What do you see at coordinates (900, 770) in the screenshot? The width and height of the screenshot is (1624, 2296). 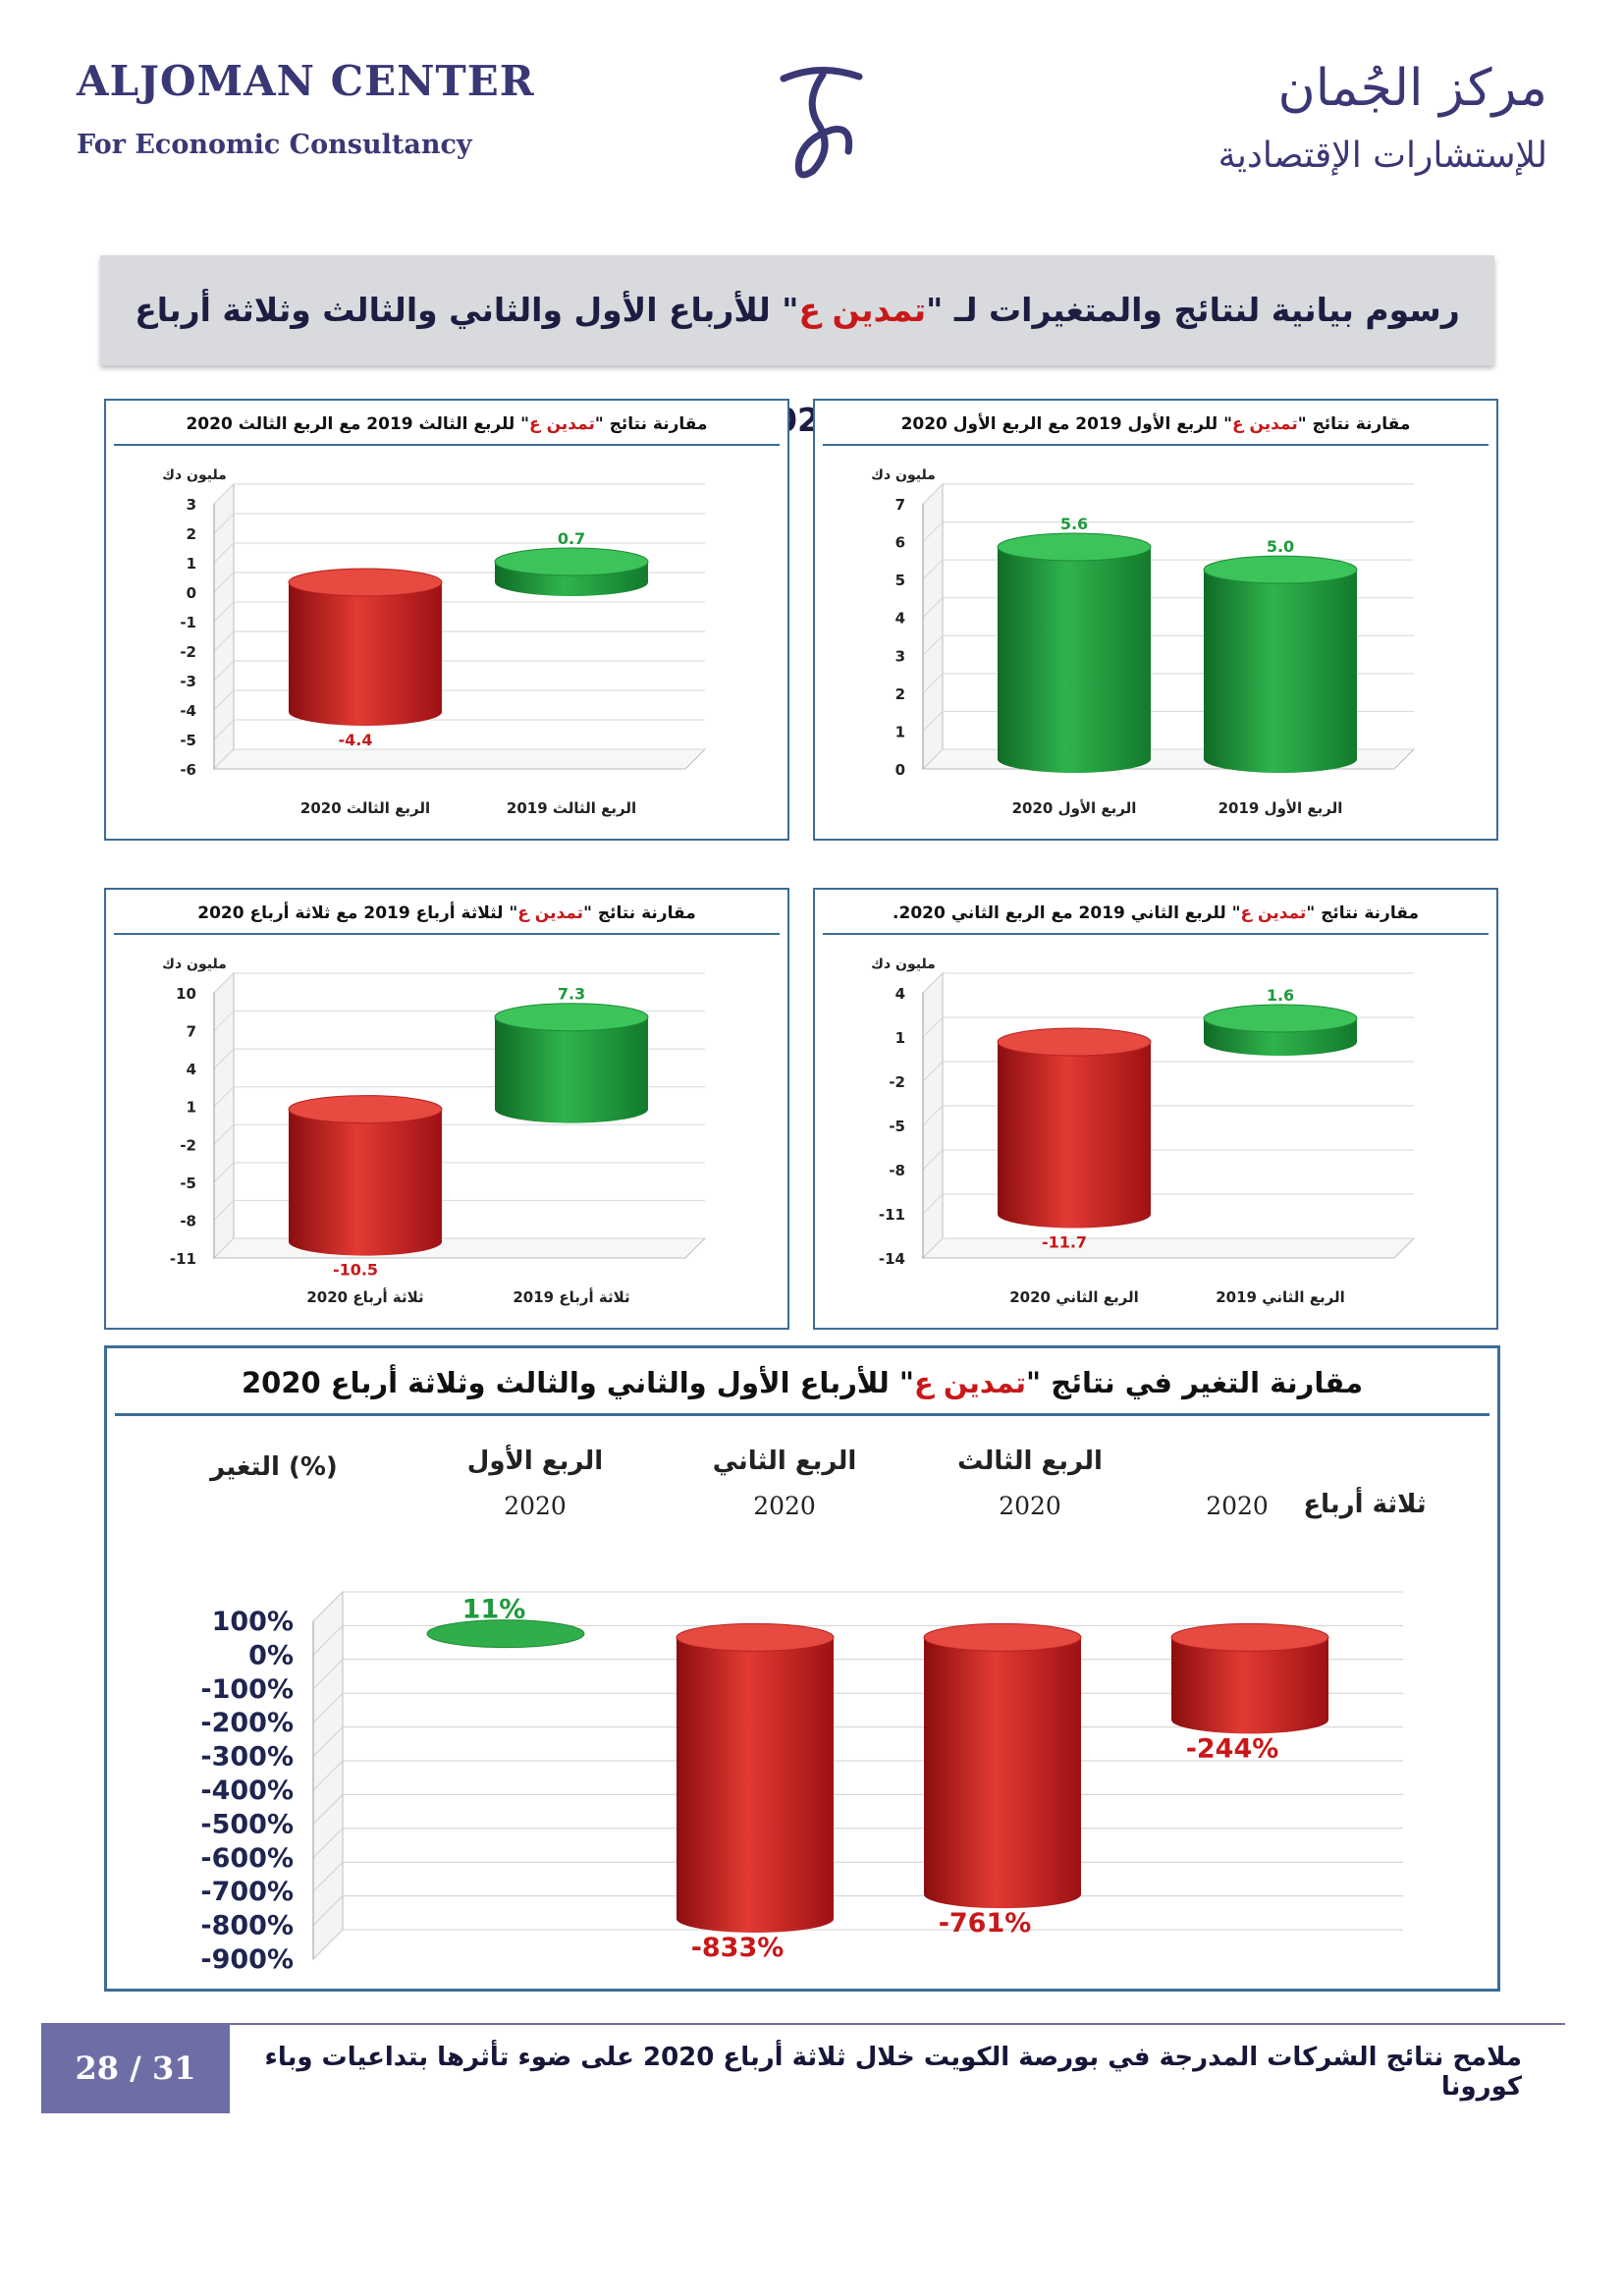 I see `y-tick-label: 0` at bounding box center [900, 770].